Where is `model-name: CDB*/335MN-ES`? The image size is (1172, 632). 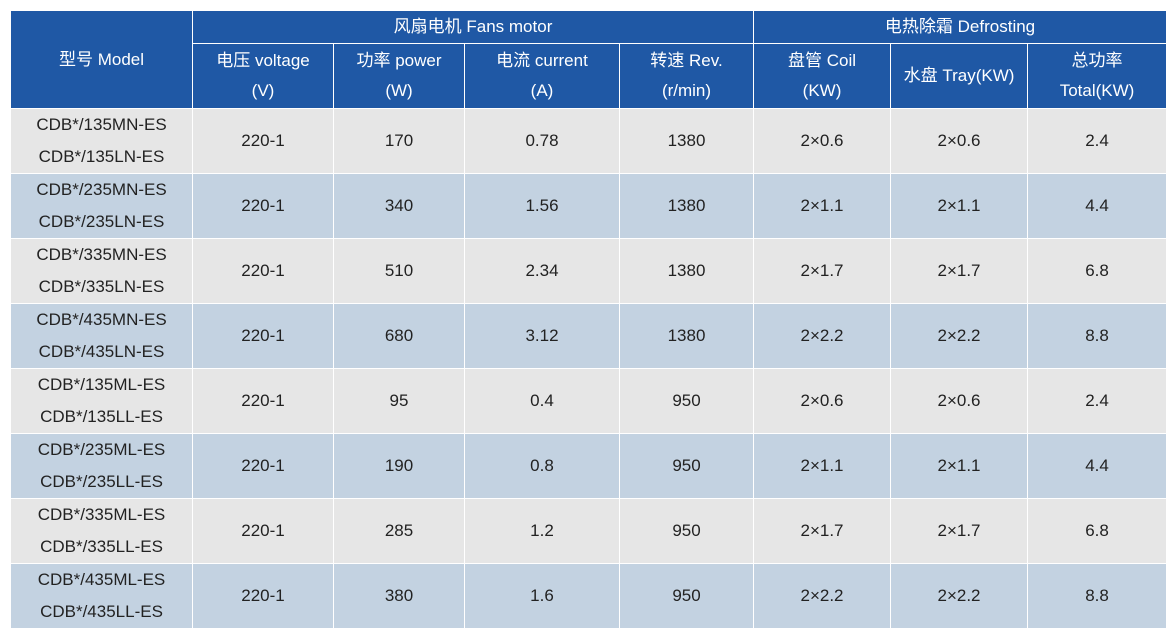
model-name: CDB*/335MN-ES is located at coordinates (101, 254).